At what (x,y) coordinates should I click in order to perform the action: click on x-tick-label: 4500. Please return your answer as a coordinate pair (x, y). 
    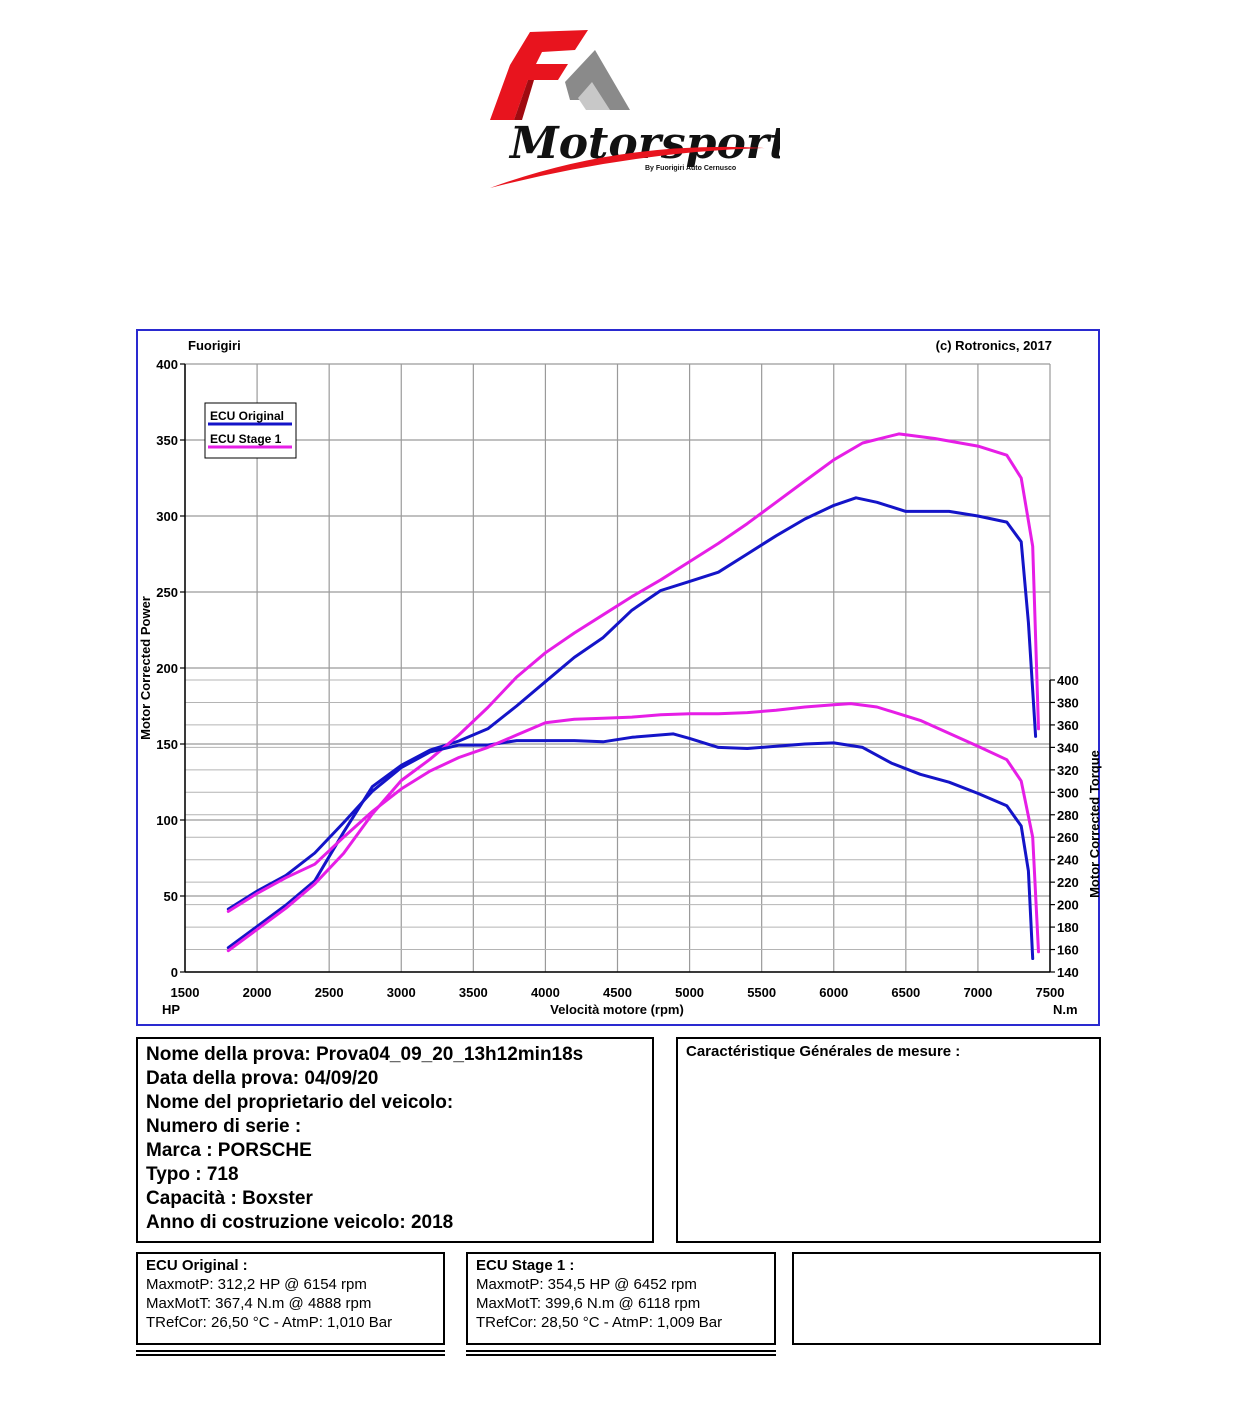
    Looking at the image, I should click on (617, 992).